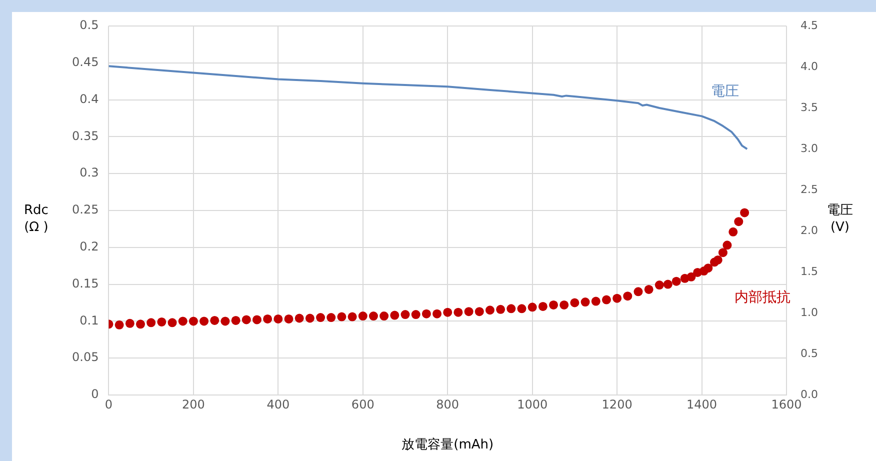 This screenshot has width=876, height=461. I want to click on series-label: 電圧, so click(725, 92).